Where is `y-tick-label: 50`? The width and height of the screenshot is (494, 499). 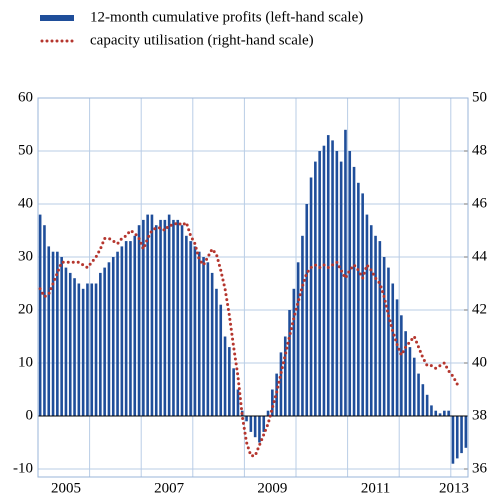
y-tick-label: 50 is located at coordinates (25, 150).